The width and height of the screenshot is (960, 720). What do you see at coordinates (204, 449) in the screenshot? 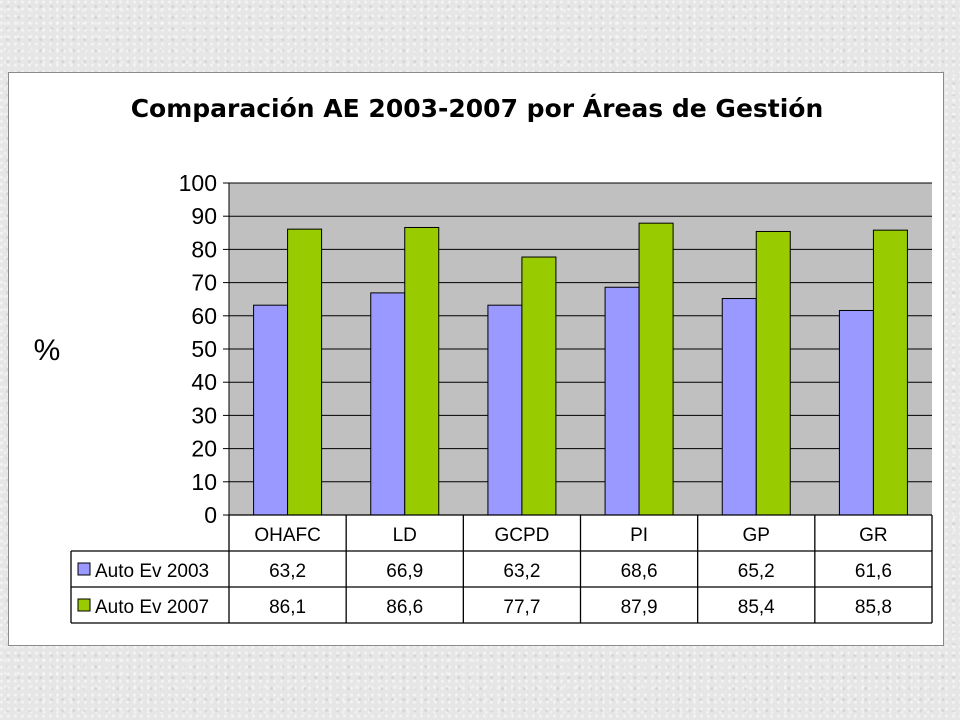
I see `y-tick-label: 20` at bounding box center [204, 449].